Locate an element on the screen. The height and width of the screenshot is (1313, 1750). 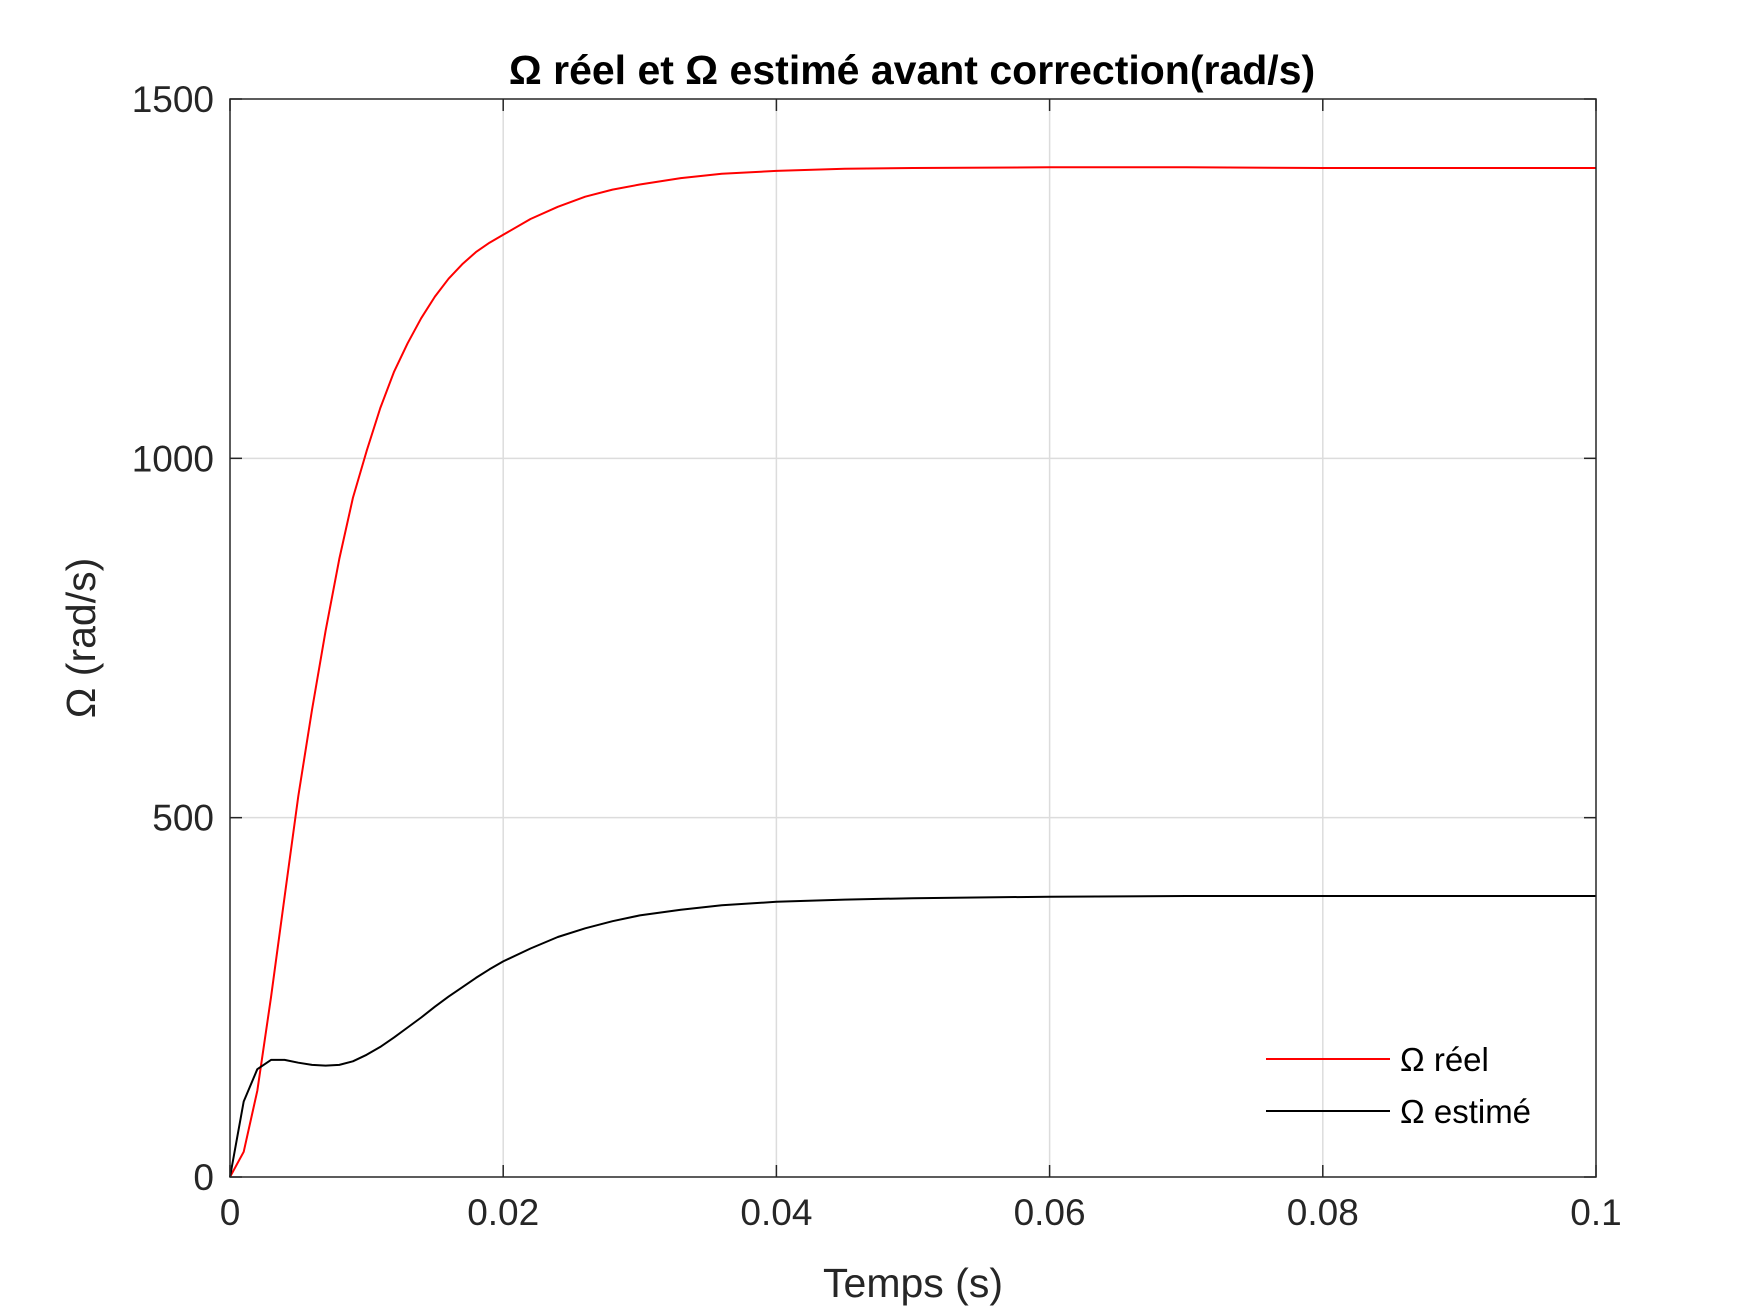
x-tick-label: 0.08 is located at coordinates (1323, 1212).